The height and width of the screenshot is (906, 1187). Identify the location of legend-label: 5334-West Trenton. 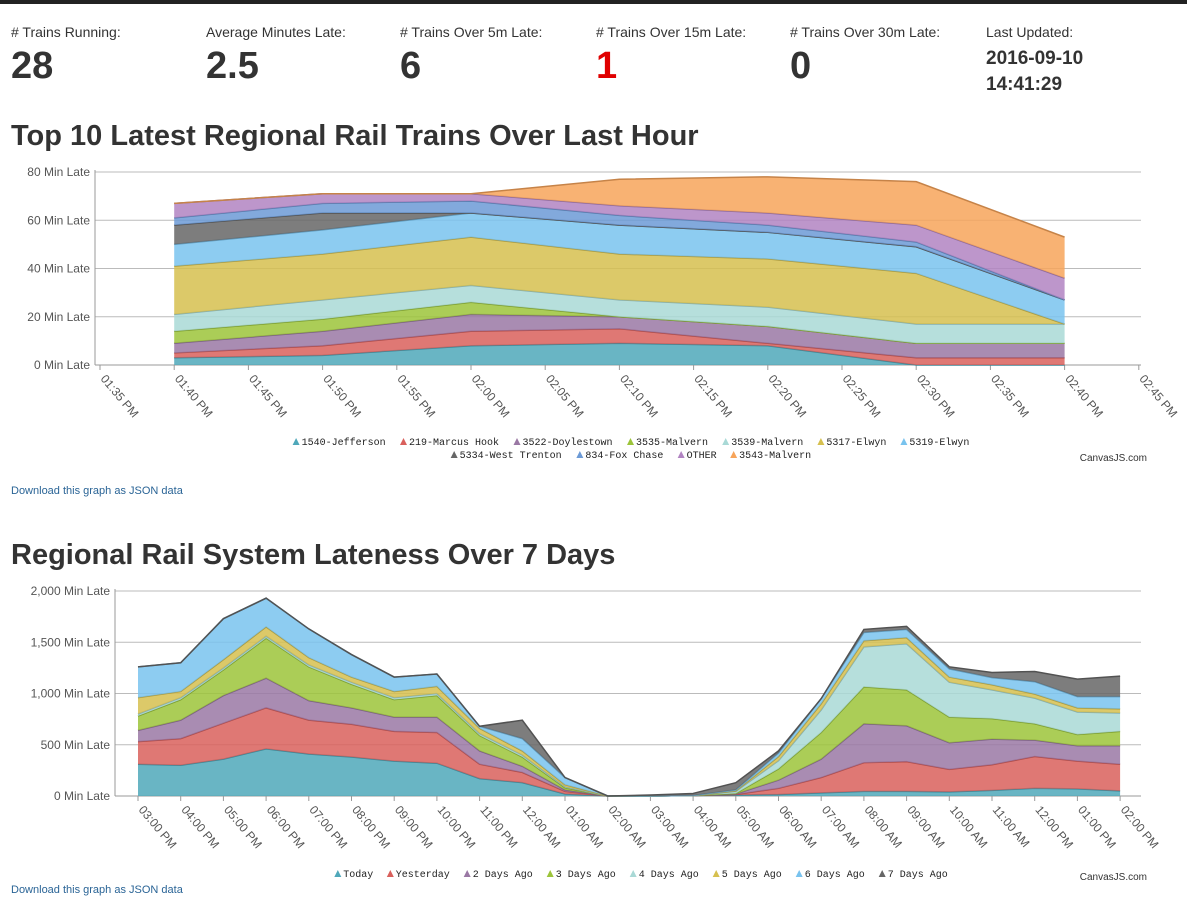
(511, 456).